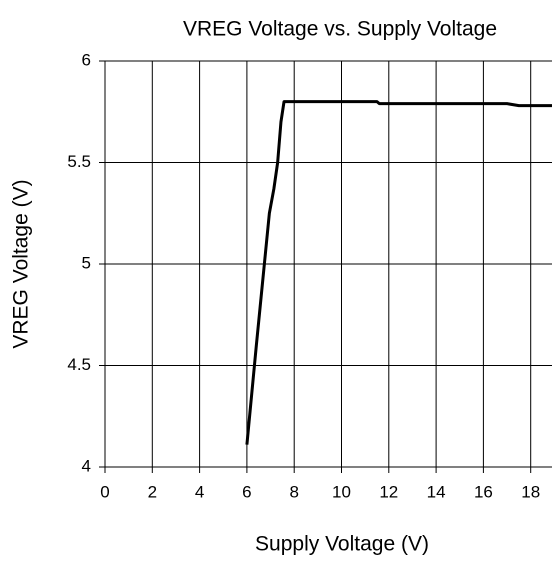  Describe the element at coordinates (152, 491) in the screenshot. I see `x-tick-label: 2` at that location.